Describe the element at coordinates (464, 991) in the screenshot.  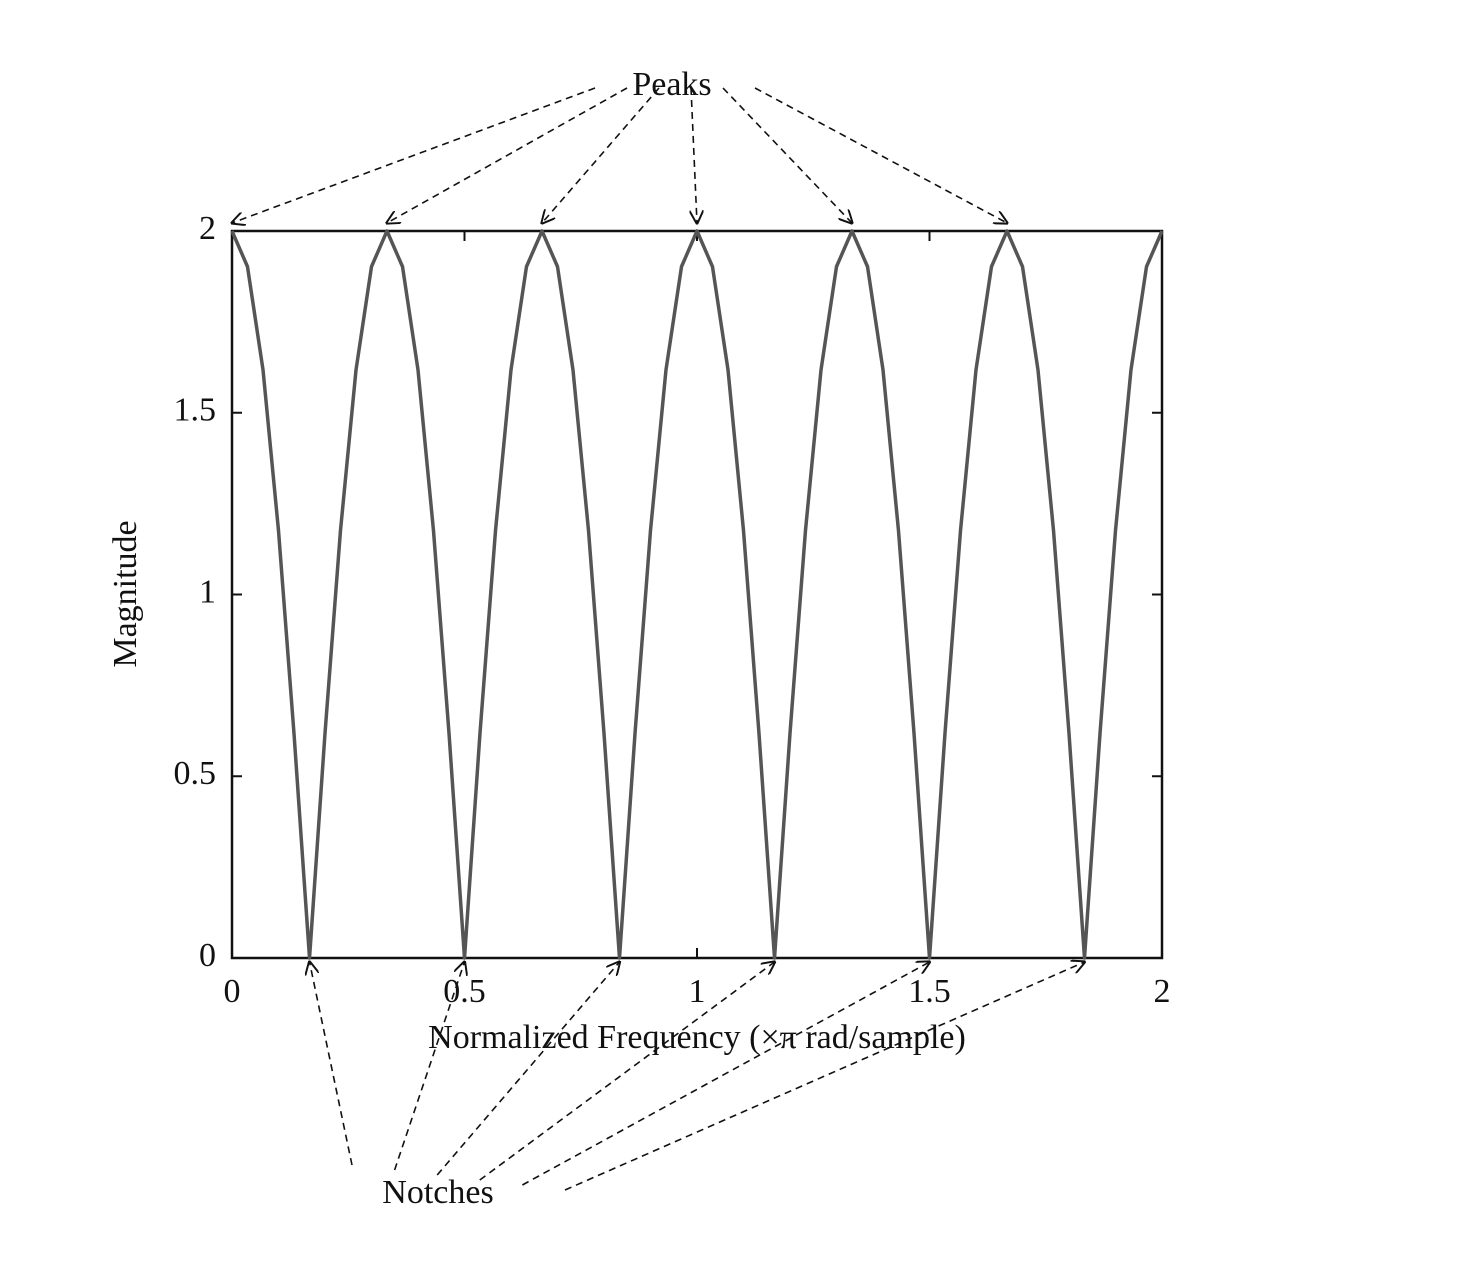
I see `x-tick-label: 0.5` at that location.